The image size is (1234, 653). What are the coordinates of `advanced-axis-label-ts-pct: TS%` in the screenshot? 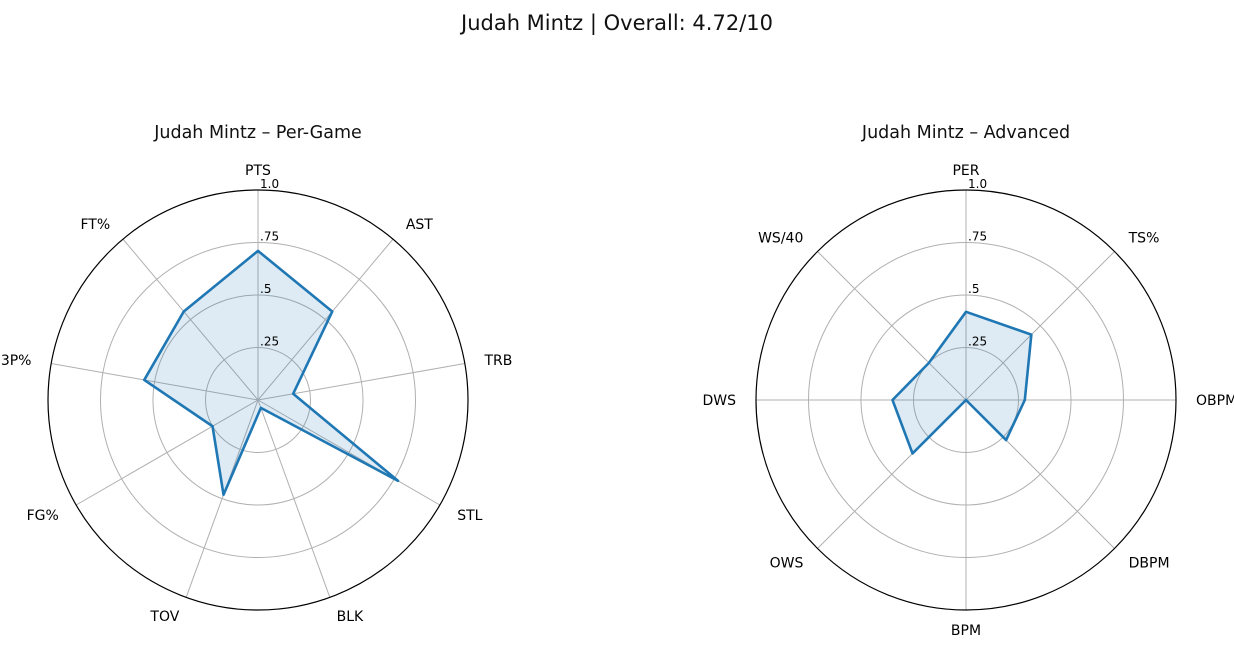 It's located at (1144, 238).